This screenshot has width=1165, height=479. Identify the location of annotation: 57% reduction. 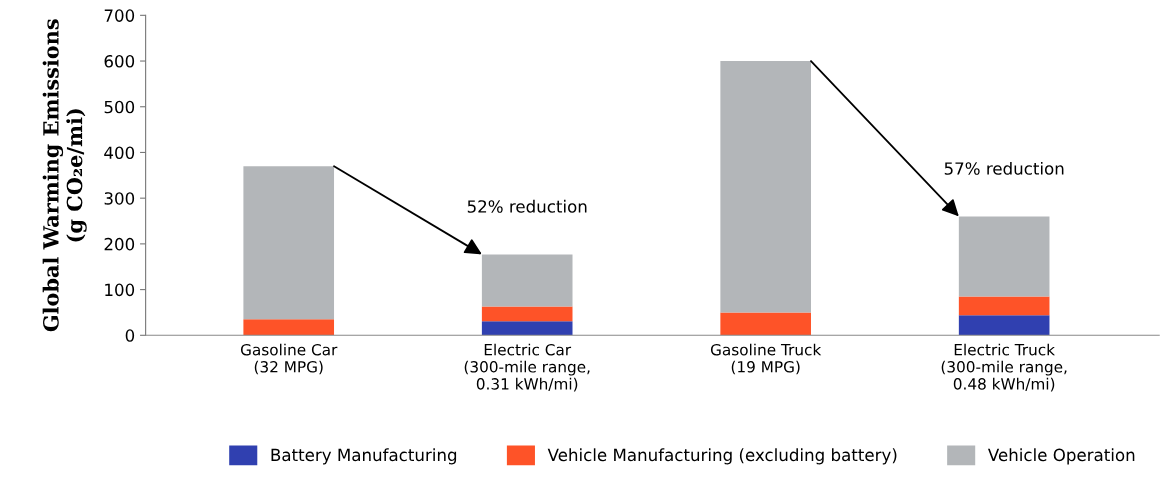
(1004, 168).